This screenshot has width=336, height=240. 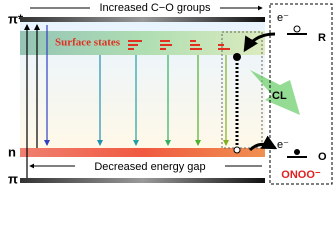 I want to click on level-label: π, so click(x=13, y=178).